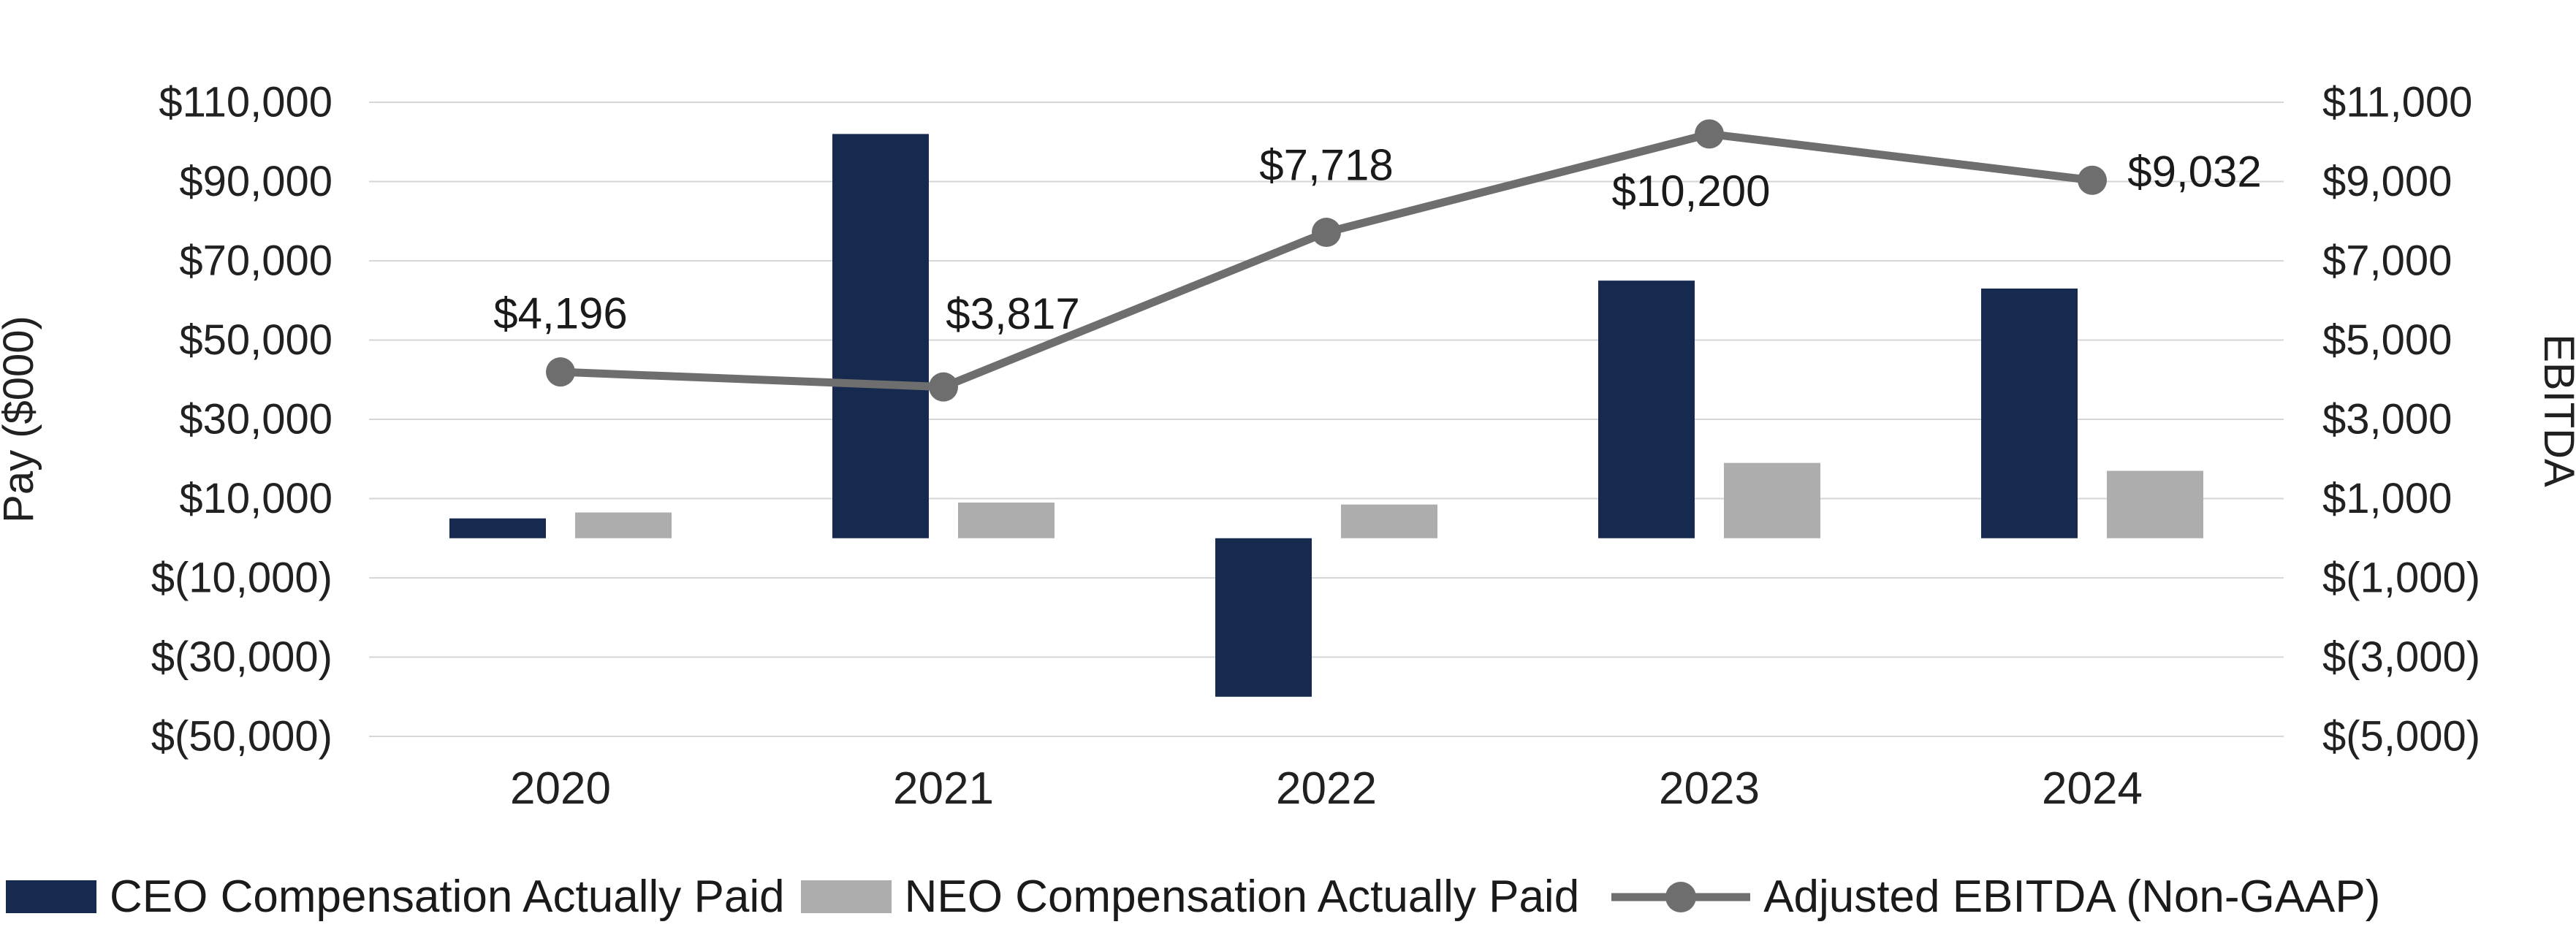 The image size is (2576, 938). What do you see at coordinates (2155, 504) in the screenshot?
I see `neo-compensation-bar-2024` at bounding box center [2155, 504].